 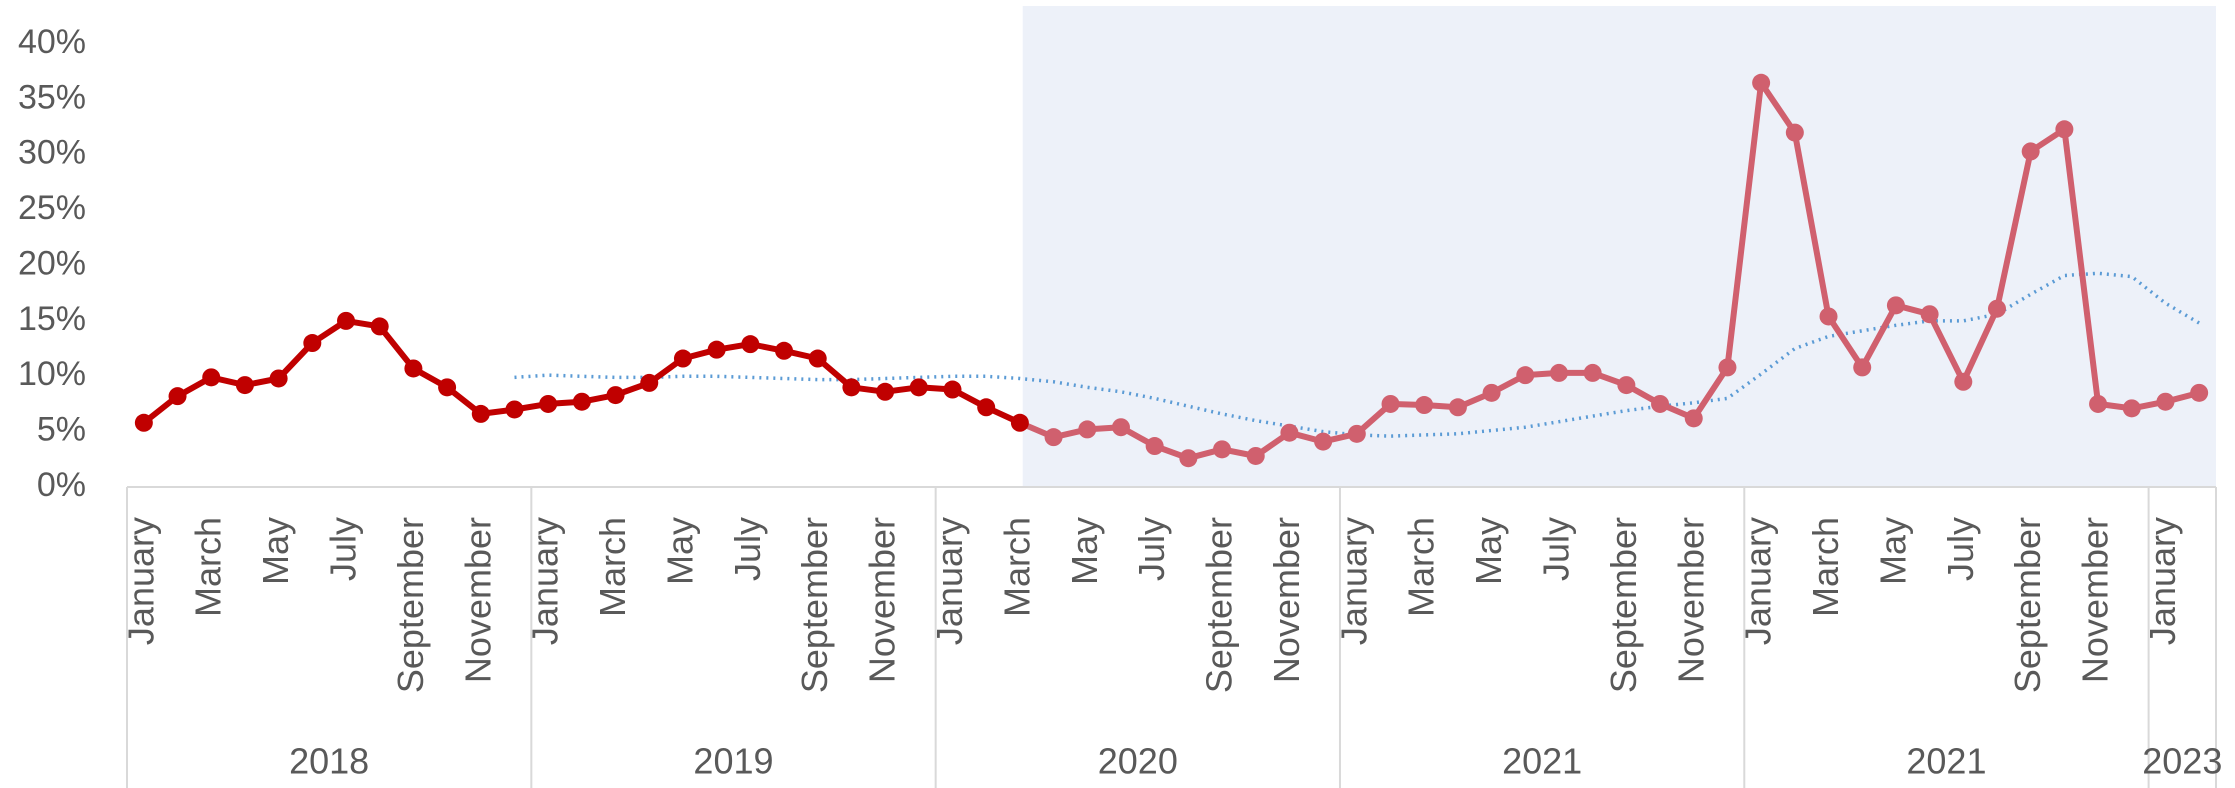 I want to click on y-tick-label: 35%, so click(x=52, y=97).